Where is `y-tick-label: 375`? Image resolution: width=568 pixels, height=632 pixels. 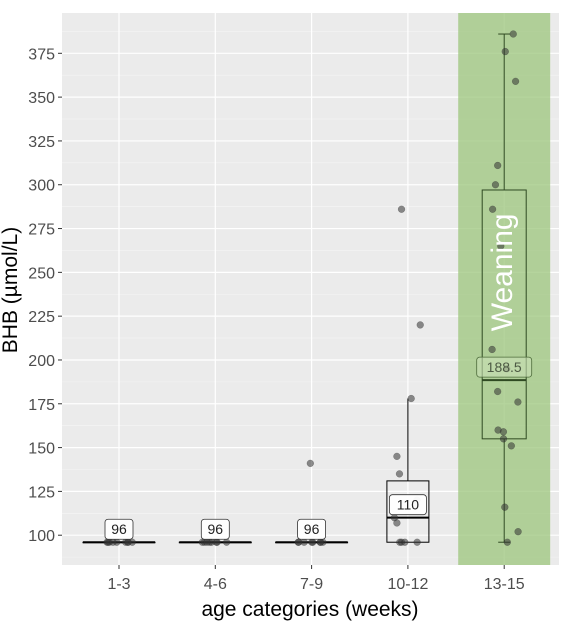
y-tick-label: 375 is located at coordinates (41, 54).